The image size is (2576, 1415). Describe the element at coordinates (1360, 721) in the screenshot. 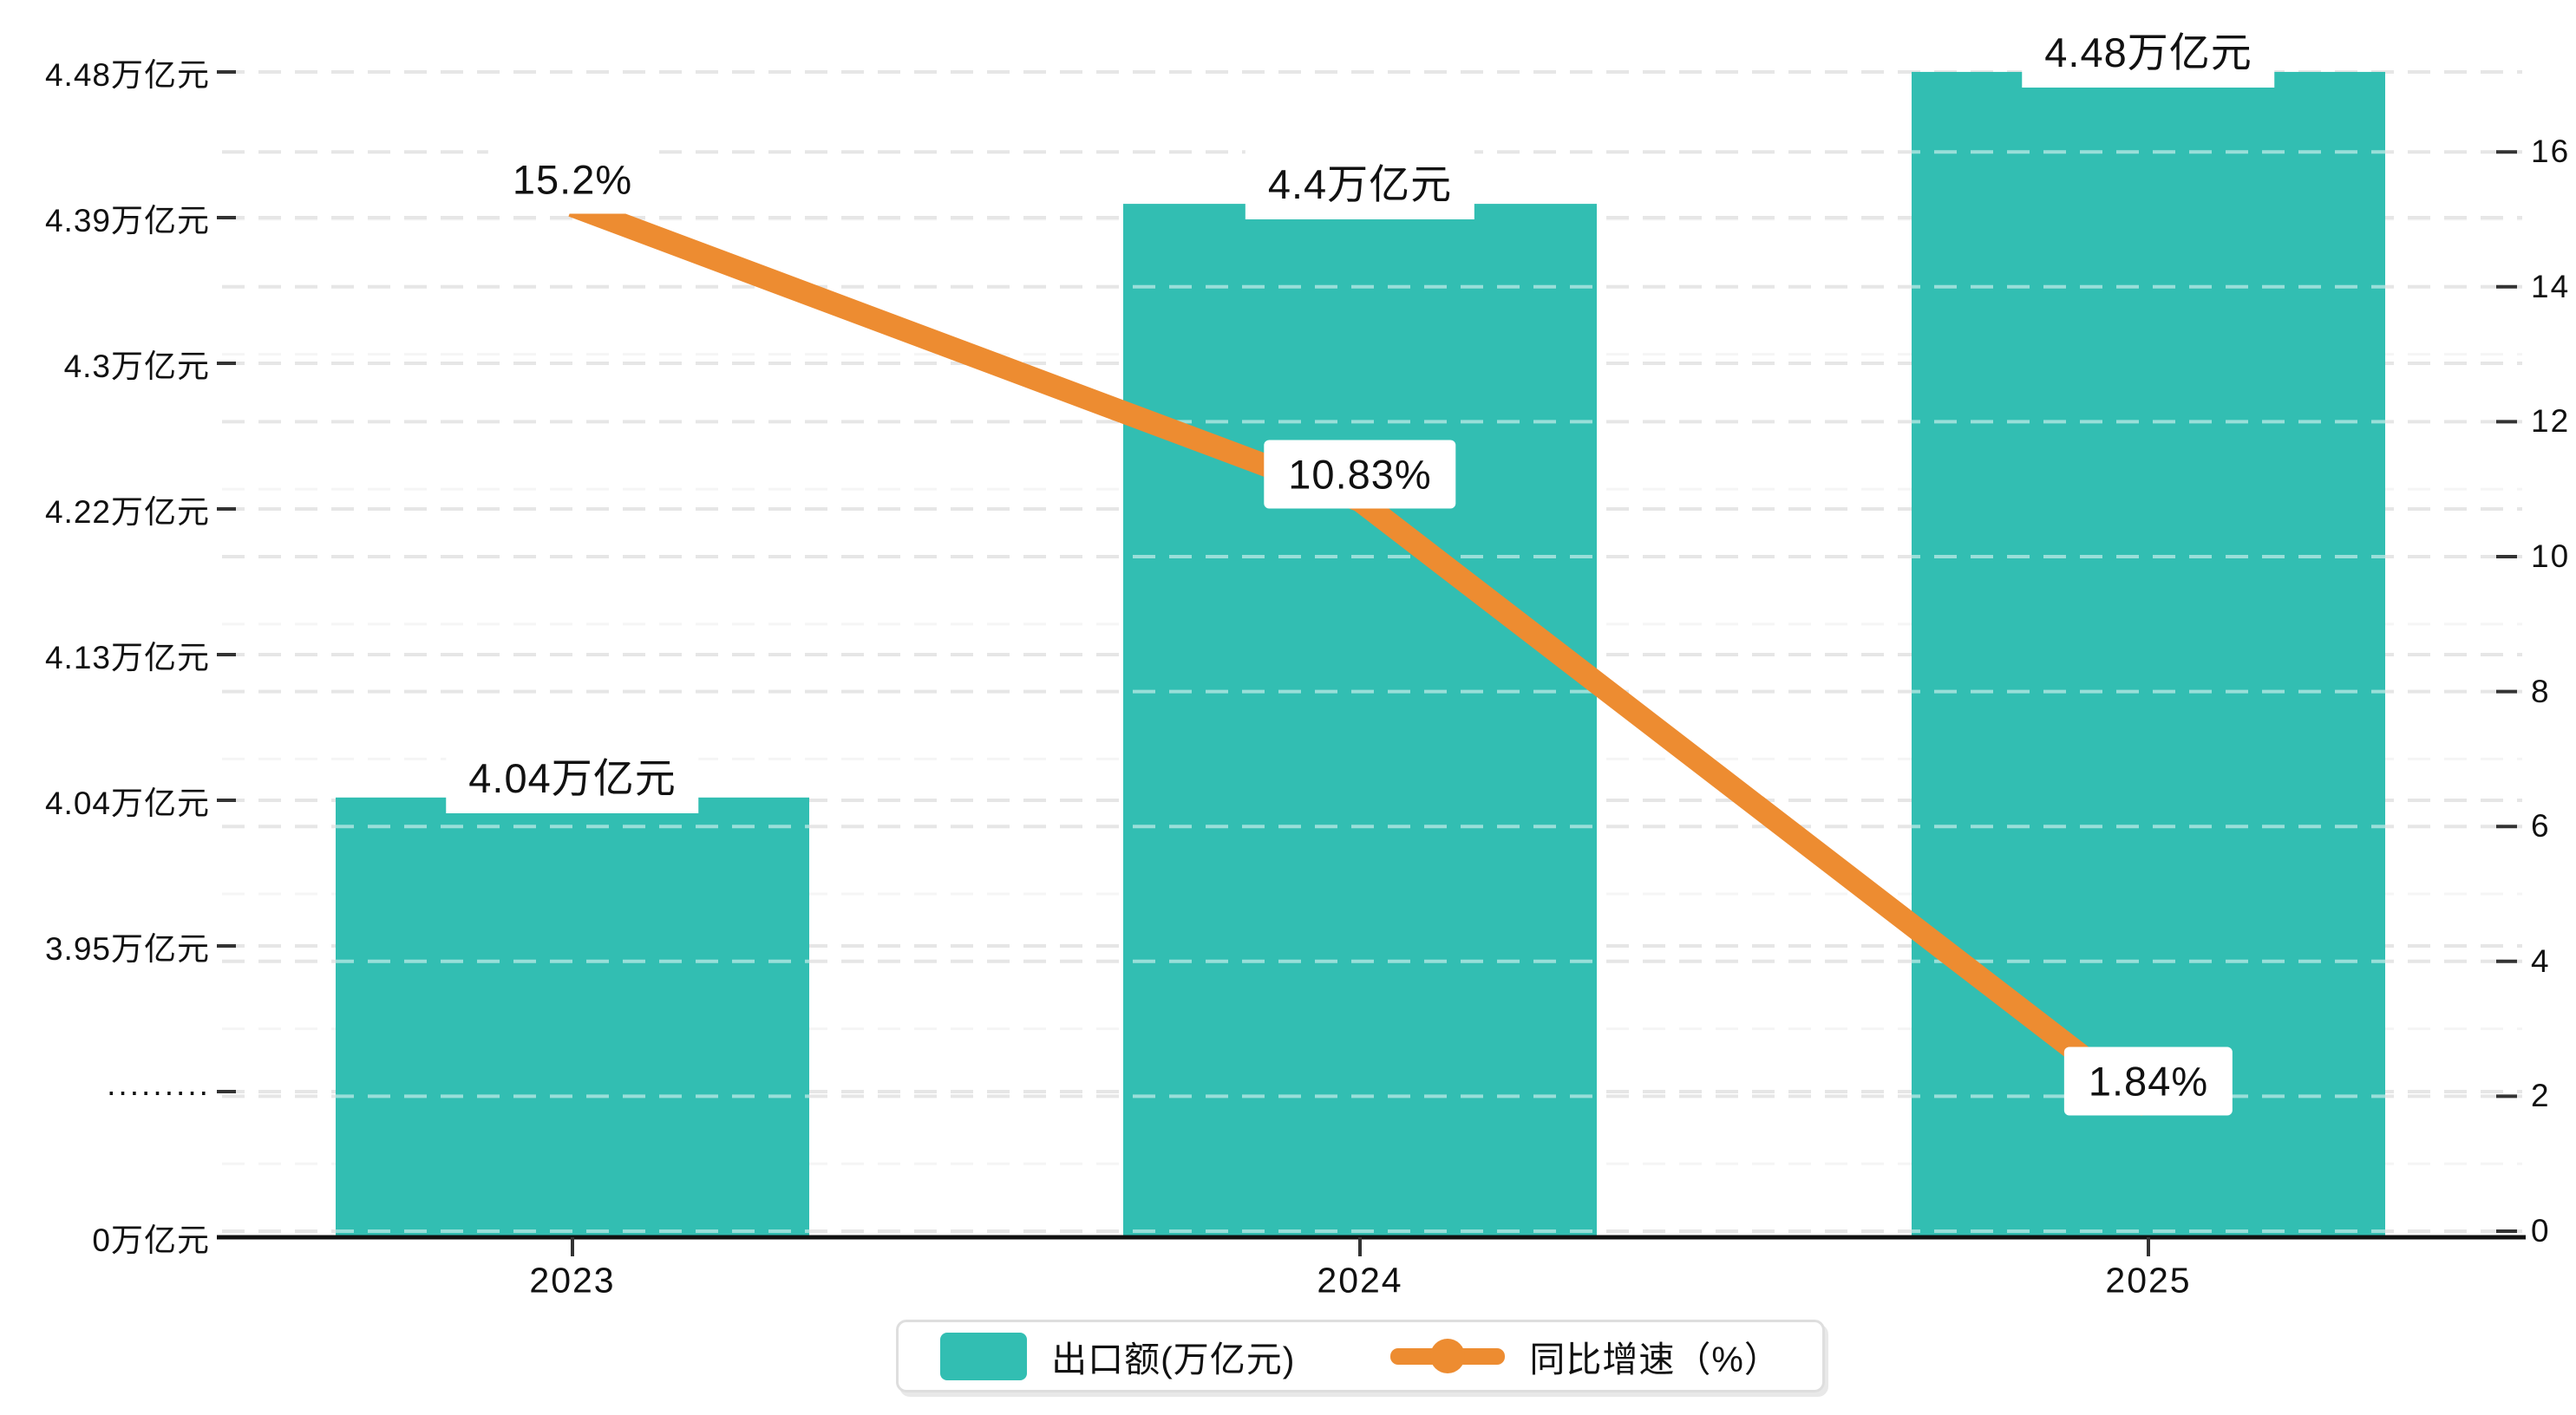

I see `bar-2024` at that location.